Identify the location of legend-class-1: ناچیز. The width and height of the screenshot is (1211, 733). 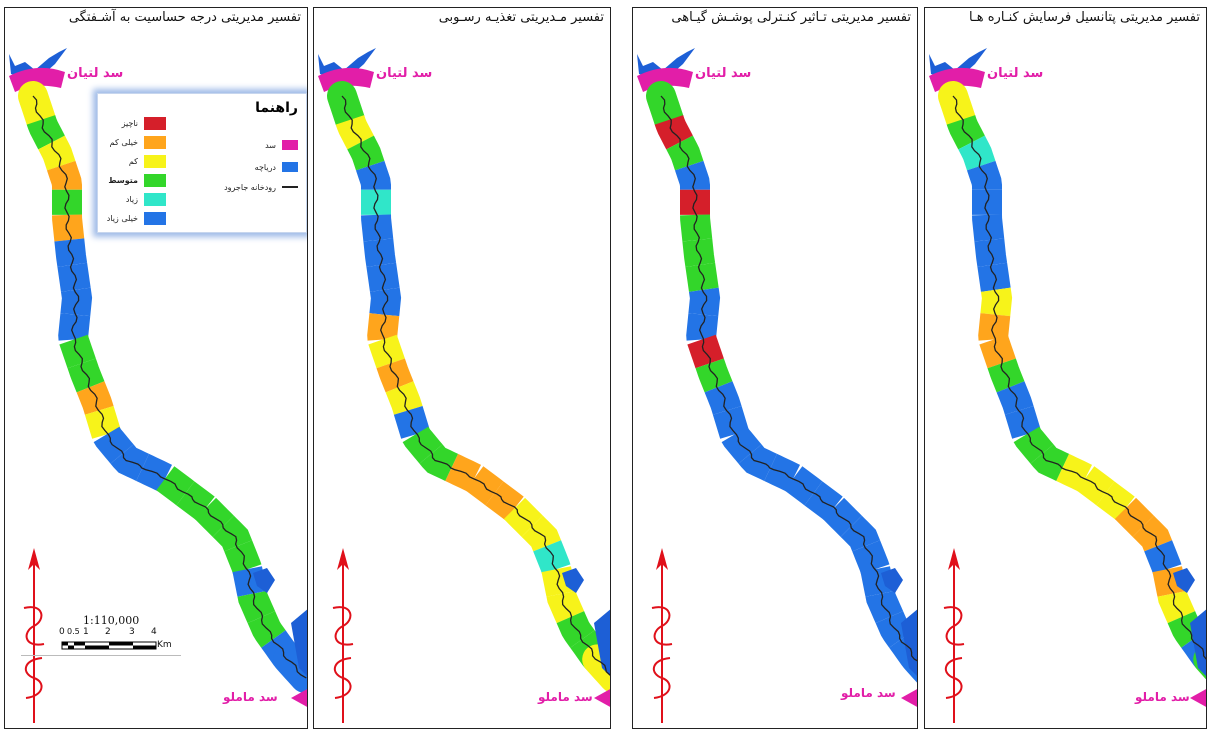
(144, 123).